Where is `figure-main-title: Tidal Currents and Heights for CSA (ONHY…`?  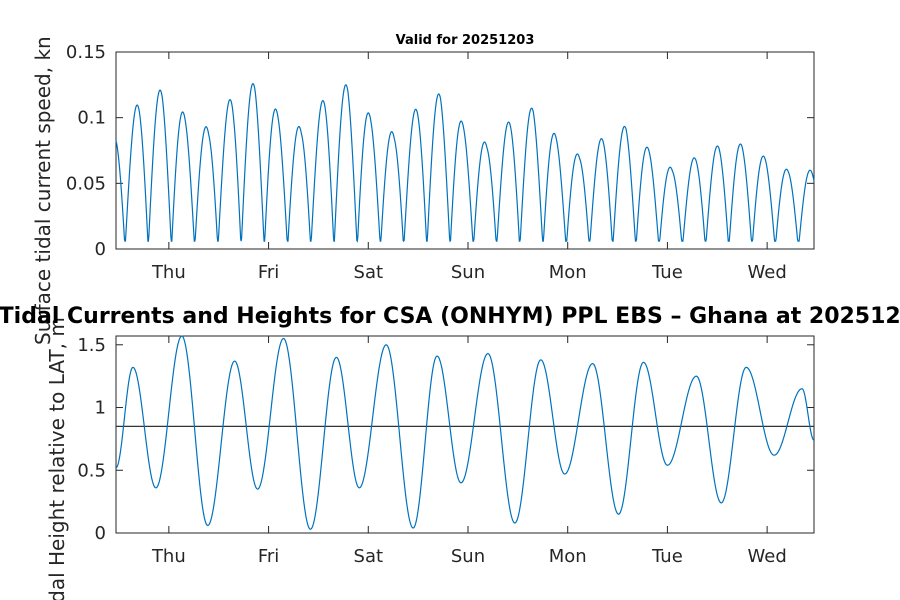
figure-main-title: Tidal Currents and Heights for CSA (ONHY… is located at coordinates (450, 316).